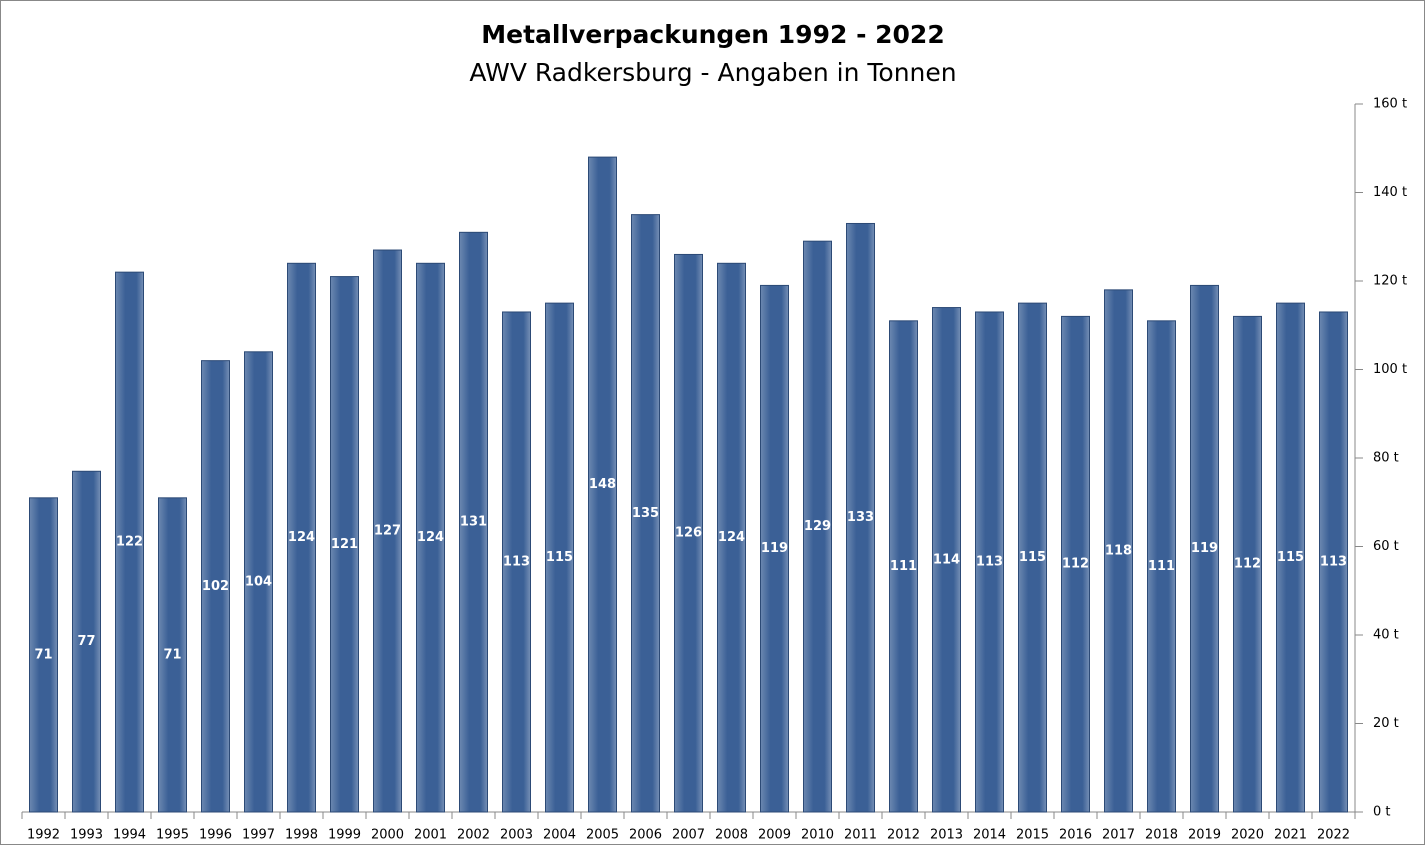 The height and width of the screenshot is (845, 1425). I want to click on x-tick-label: 2004, so click(559, 835).